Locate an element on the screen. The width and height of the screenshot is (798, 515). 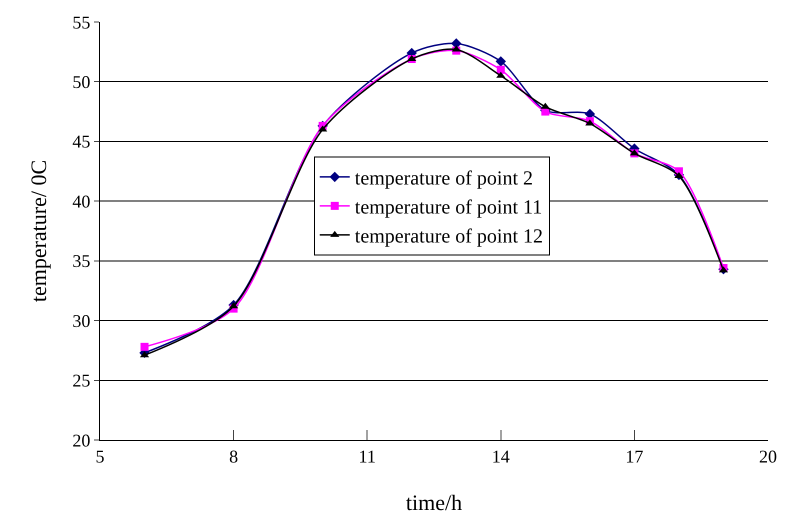
y-tick-label: 25 is located at coordinates (81, 380).